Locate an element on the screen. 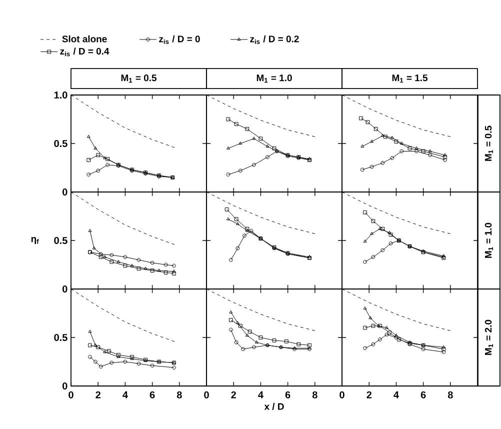 The image size is (501, 429). chart-title: M$_{1}$ = 1.0 is located at coordinates (274, 78).